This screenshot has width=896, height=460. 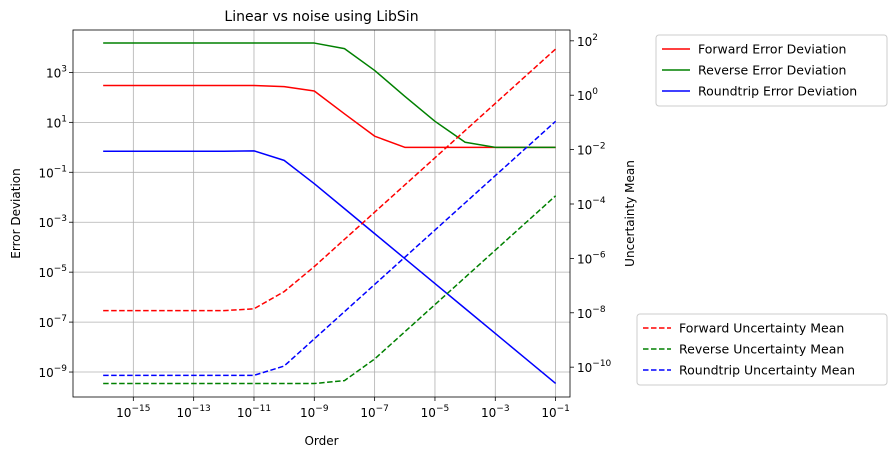 What do you see at coordinates (321, 17) in the screenshot?
I see `chart-title: Linear vs noise using LibSin` at bounding box center [321, 17].